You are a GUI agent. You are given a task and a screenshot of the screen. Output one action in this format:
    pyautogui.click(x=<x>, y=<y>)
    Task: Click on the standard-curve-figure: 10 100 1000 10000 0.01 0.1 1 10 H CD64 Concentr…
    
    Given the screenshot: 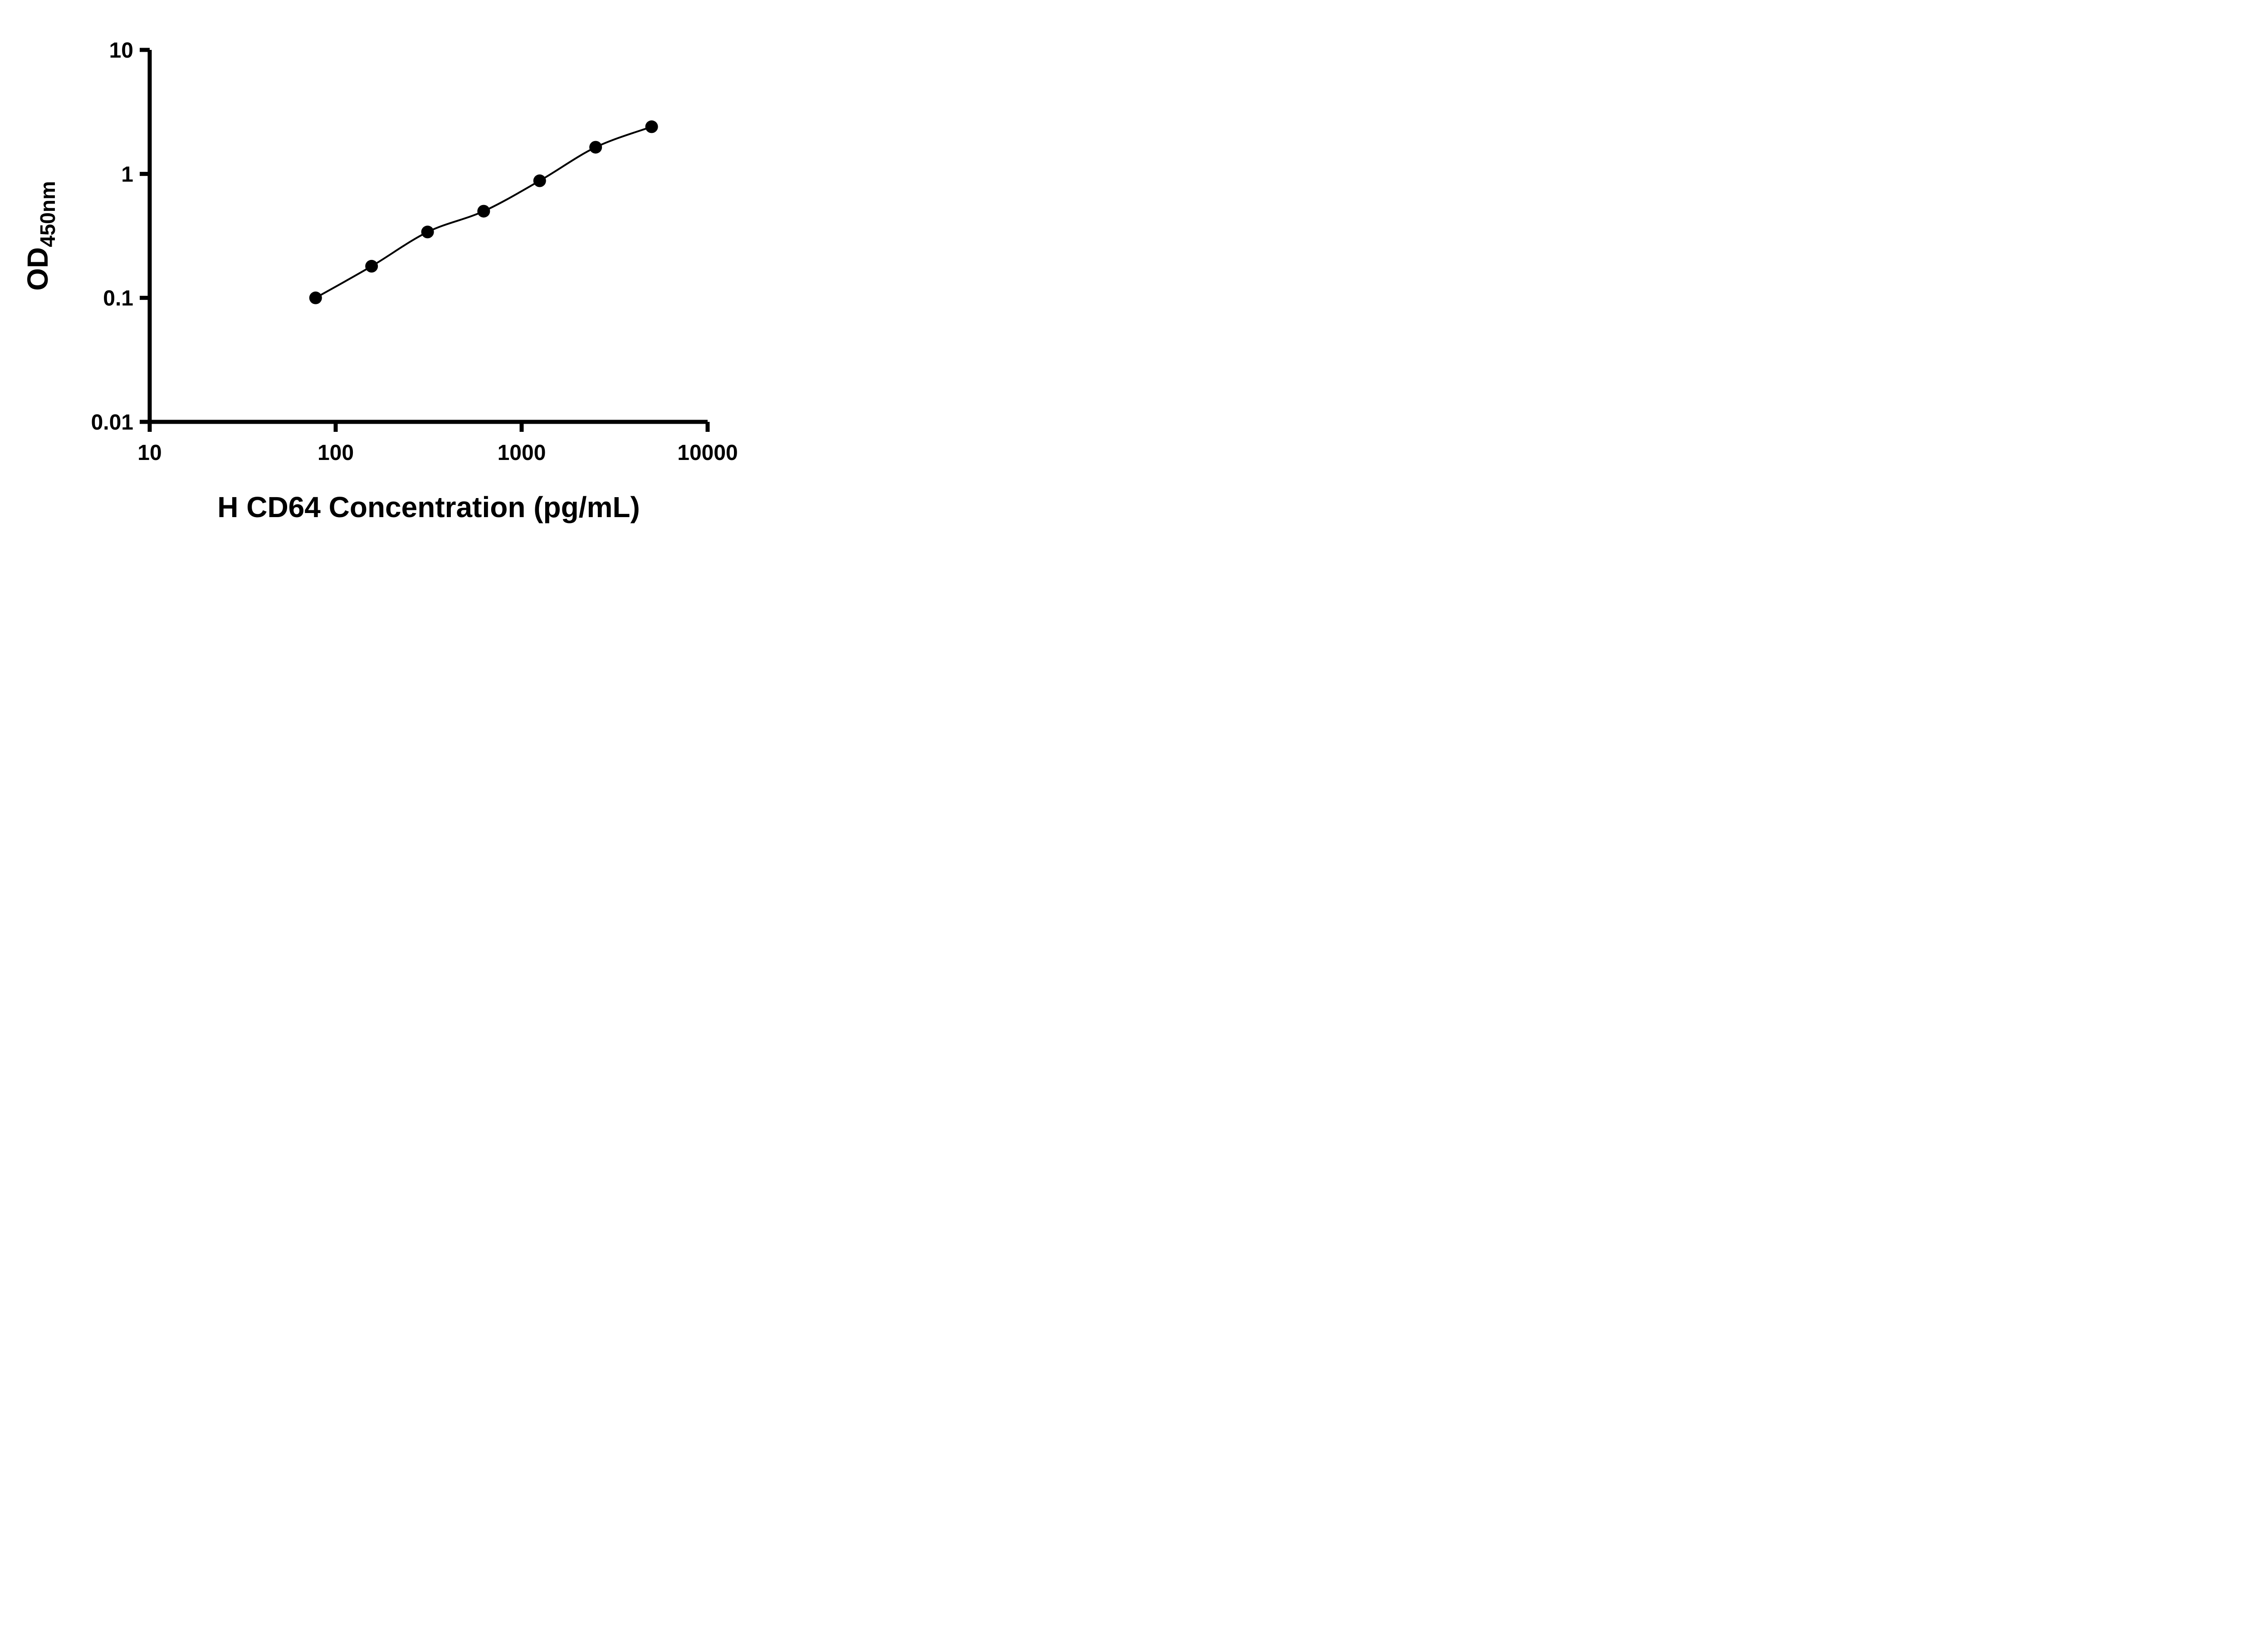 What is the action you would take?
    pyautogui.click(x=388, y=272)
    